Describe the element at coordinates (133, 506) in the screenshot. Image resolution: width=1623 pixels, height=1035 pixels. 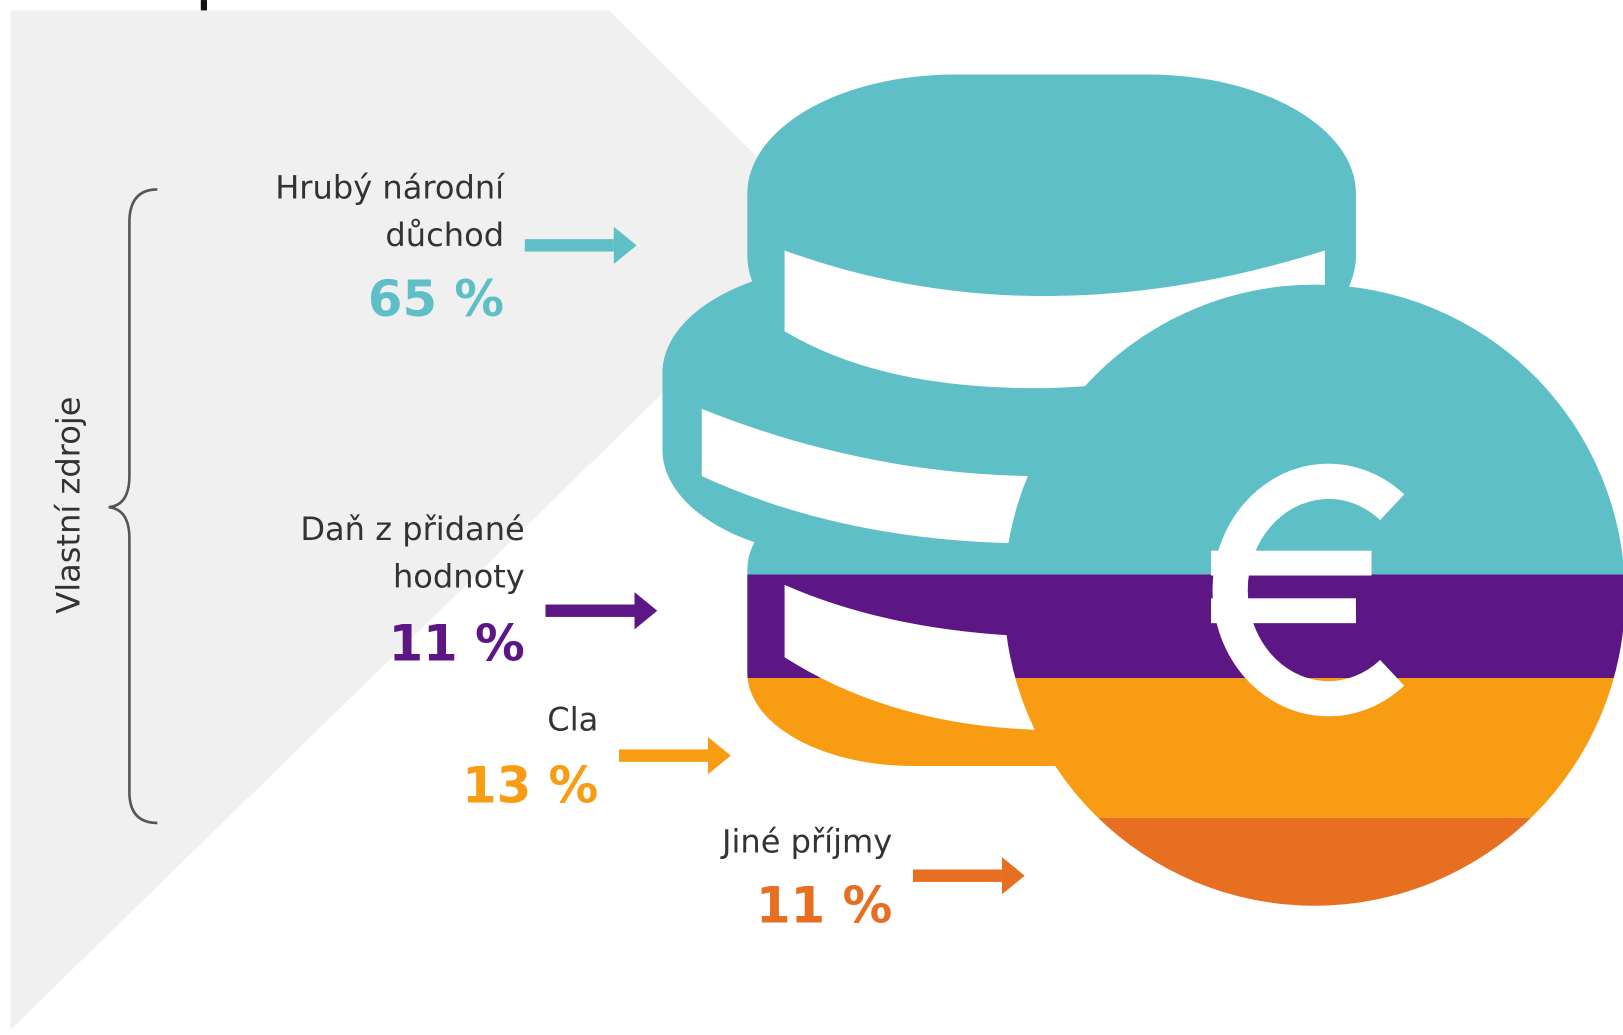
I see `brace` at that location.